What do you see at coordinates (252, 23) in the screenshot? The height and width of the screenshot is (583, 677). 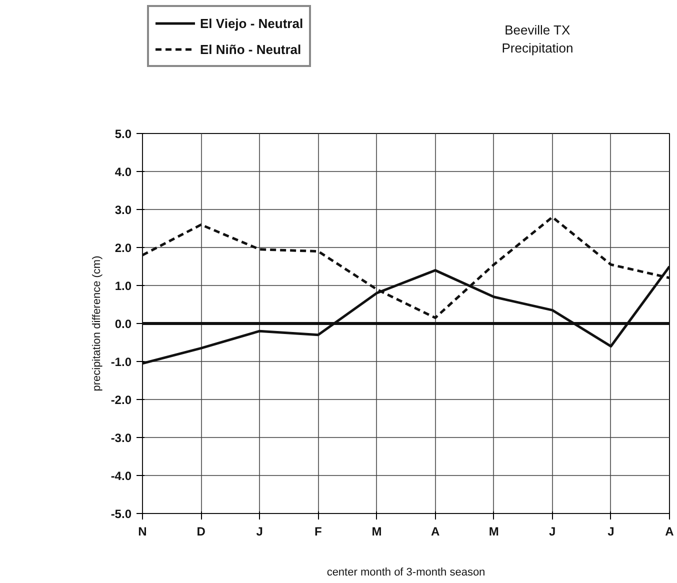 I see `legend-label: El Viejo - Neutral` at bounding box center [252, 23].